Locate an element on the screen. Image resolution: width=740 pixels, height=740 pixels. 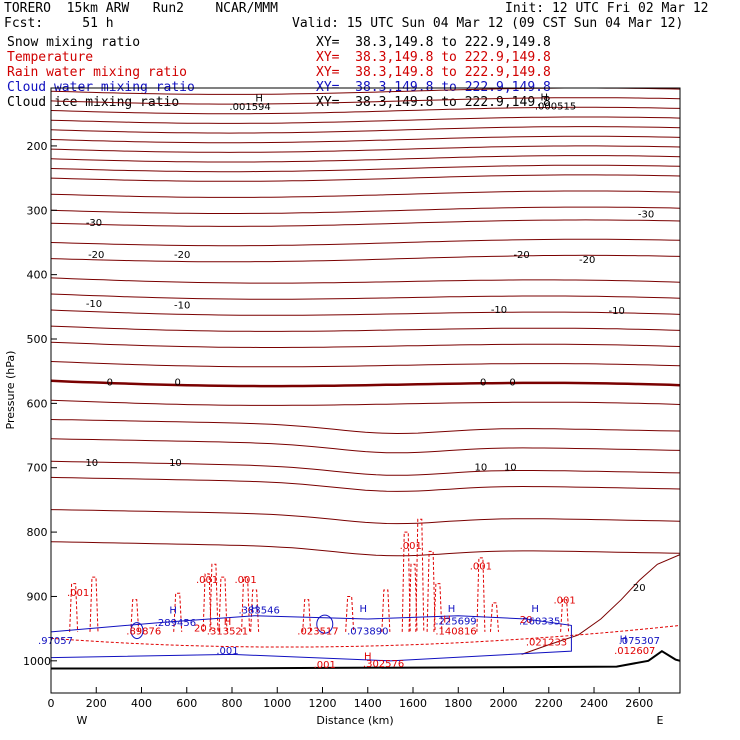
y-tick-label: 500 is located at coordinates (37, 339).